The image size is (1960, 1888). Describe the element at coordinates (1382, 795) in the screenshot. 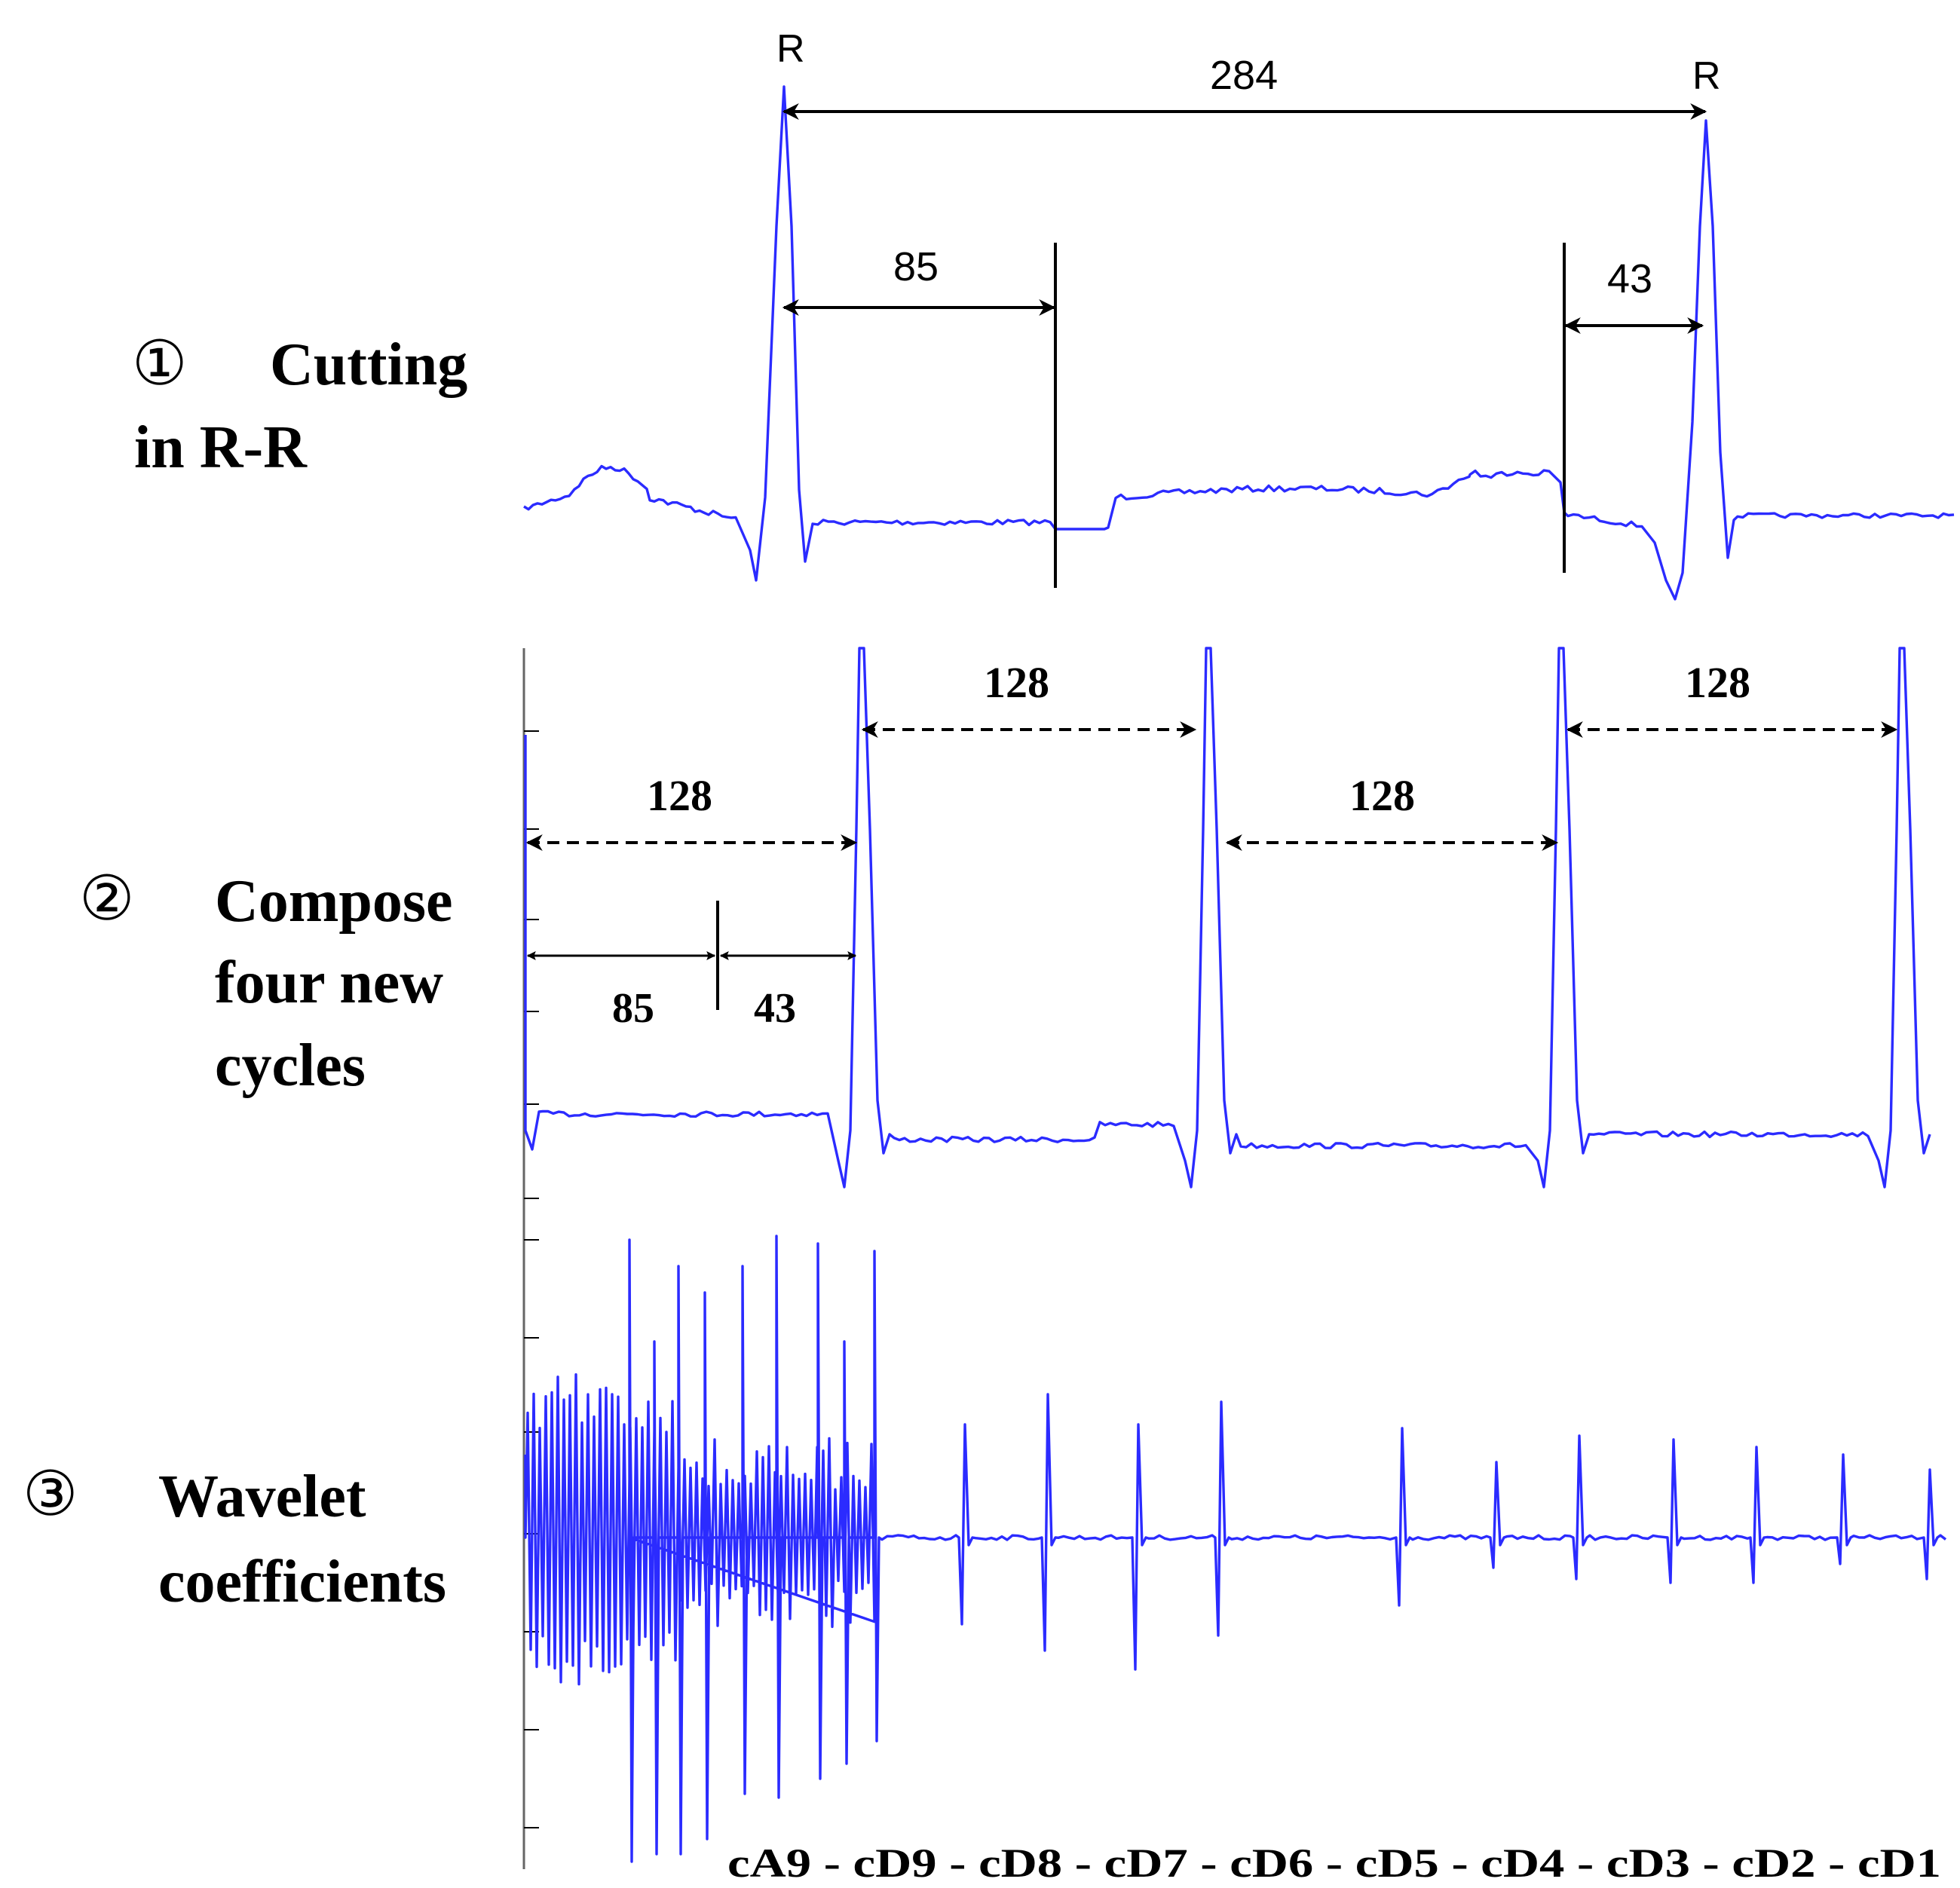

I see `cycle-length-3: 128` at that location.